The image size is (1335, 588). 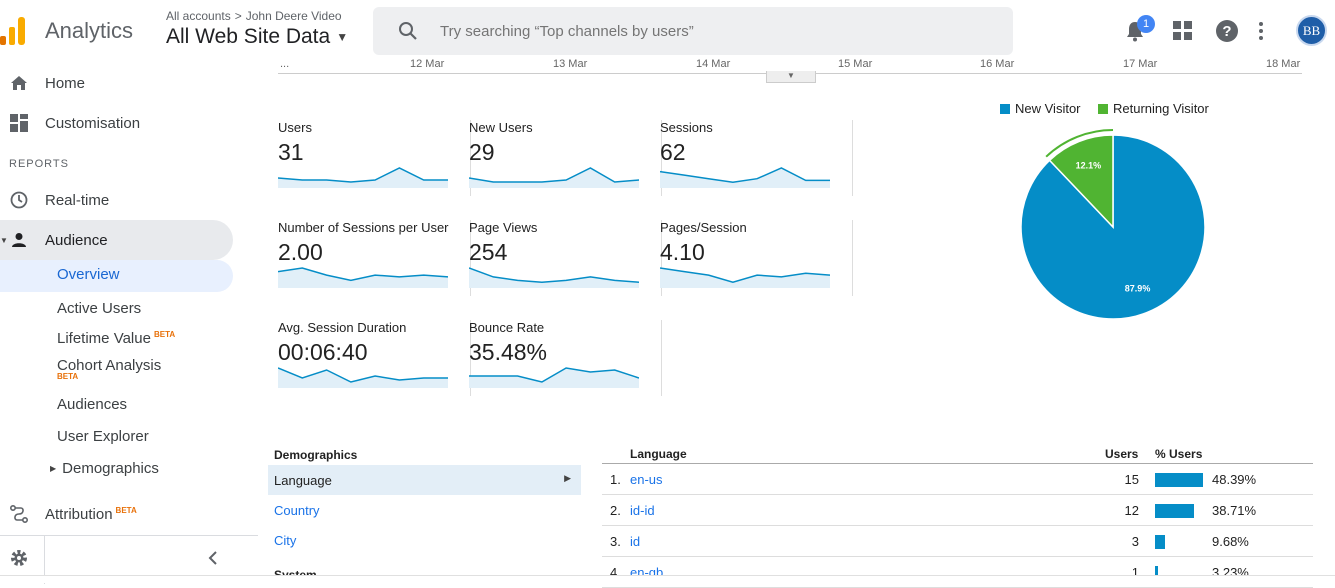 I want to click on sidebar-subitem-overview: Overview, so click(x=116, y=276).